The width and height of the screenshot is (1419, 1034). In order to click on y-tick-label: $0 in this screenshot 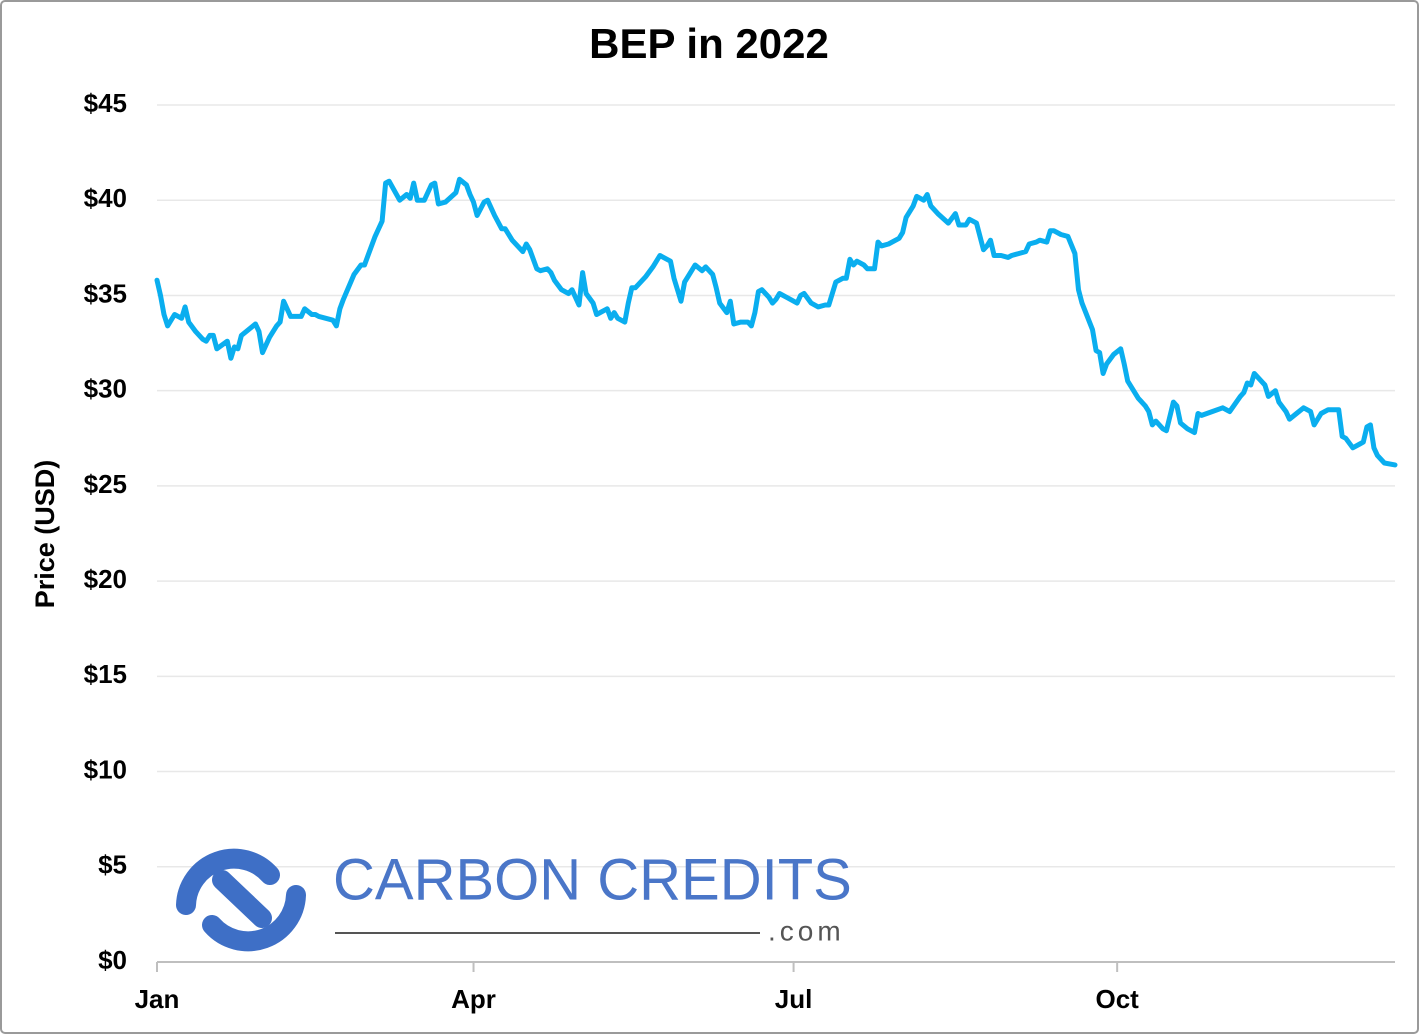, I will do `click(112, 960)`.